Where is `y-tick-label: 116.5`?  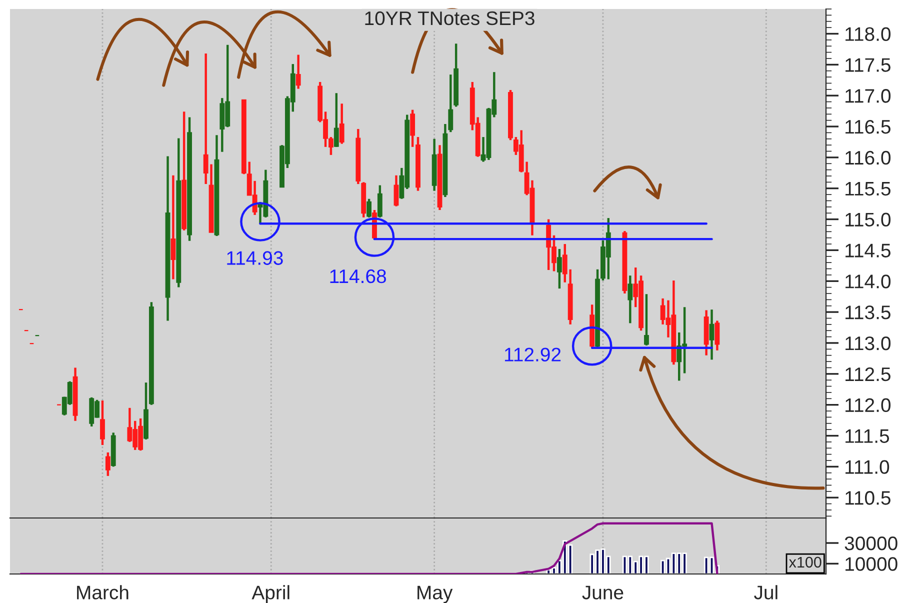 y-tick-label: 116.5 is located at coordinates (868, 127).